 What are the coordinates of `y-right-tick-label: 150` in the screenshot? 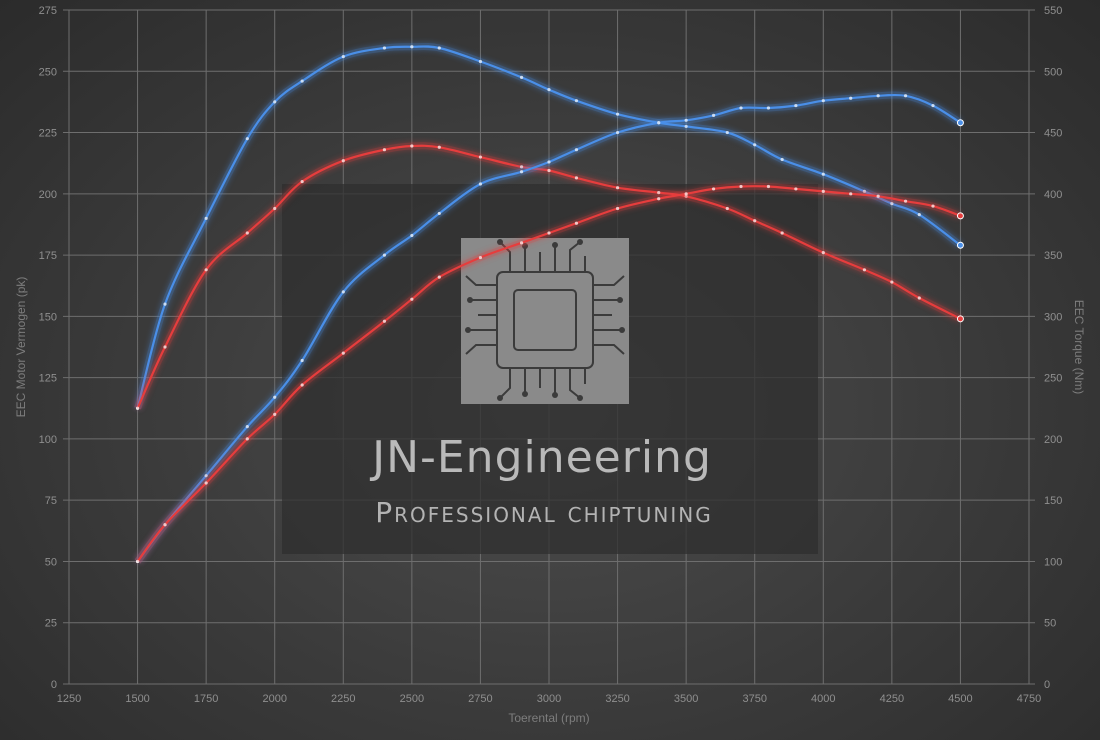 It's located at (1053, 501).